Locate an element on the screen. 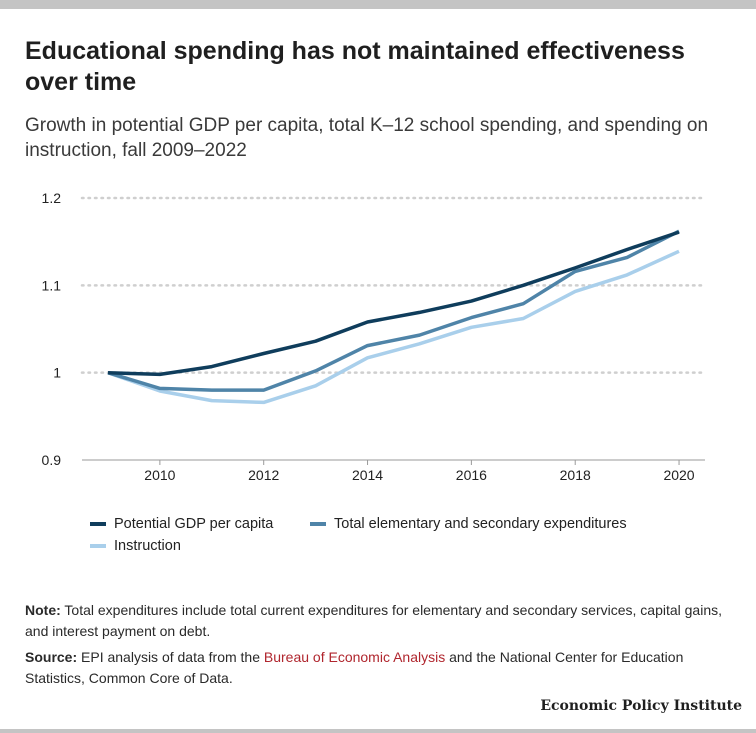  x-tick-label: 2018 is located at coordinates (575, 473).